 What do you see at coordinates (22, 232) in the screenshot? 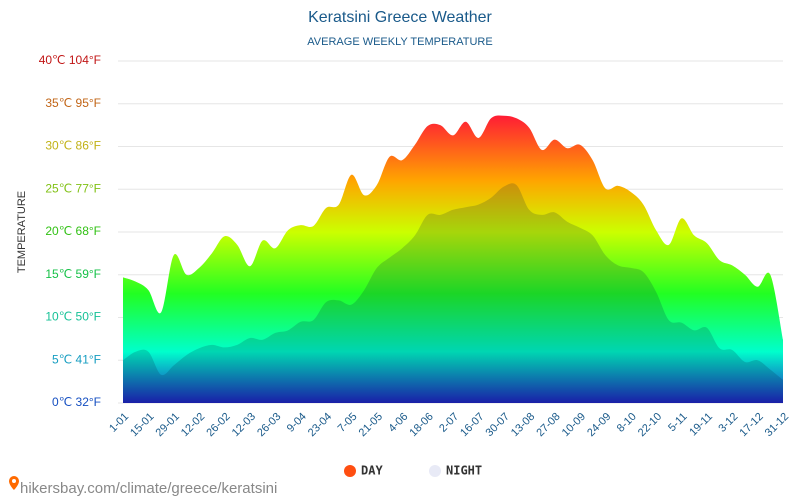
I see `y-axis-label: TEMPERATURE` at bounding box center [22, 232].